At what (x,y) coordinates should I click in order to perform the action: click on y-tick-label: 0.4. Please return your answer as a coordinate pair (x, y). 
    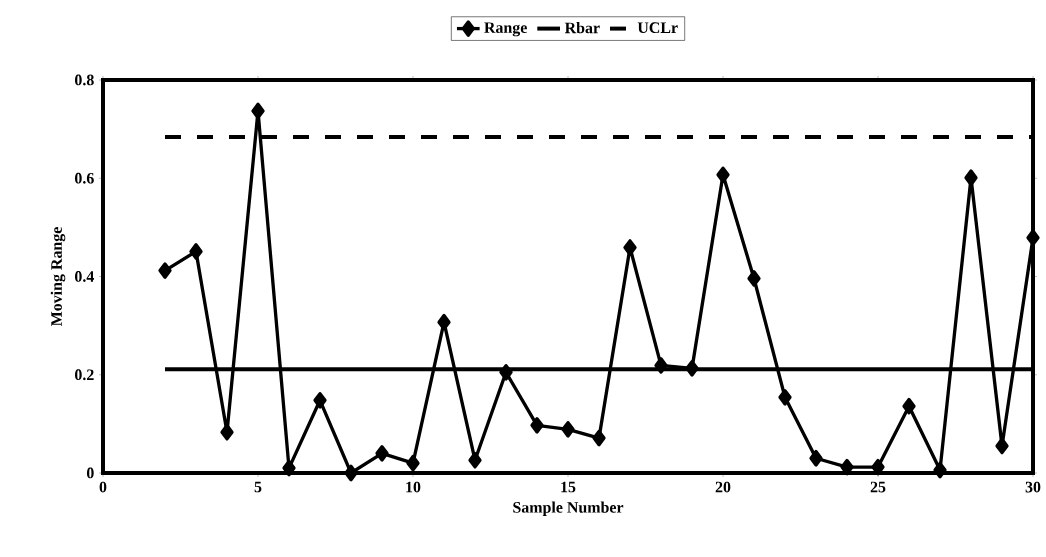
    Looking at the image, I should click on (85, 276).